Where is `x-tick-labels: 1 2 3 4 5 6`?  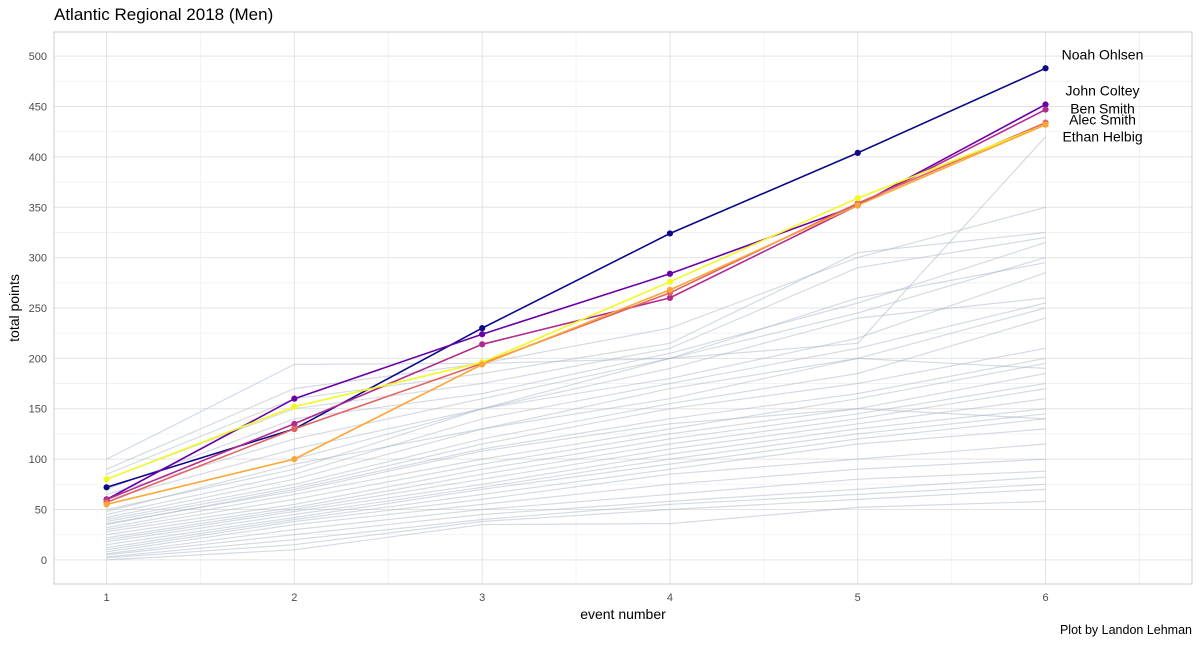 x-tick-labels: 1 2 3 4 5 6 is located at coordinates (576, 598).